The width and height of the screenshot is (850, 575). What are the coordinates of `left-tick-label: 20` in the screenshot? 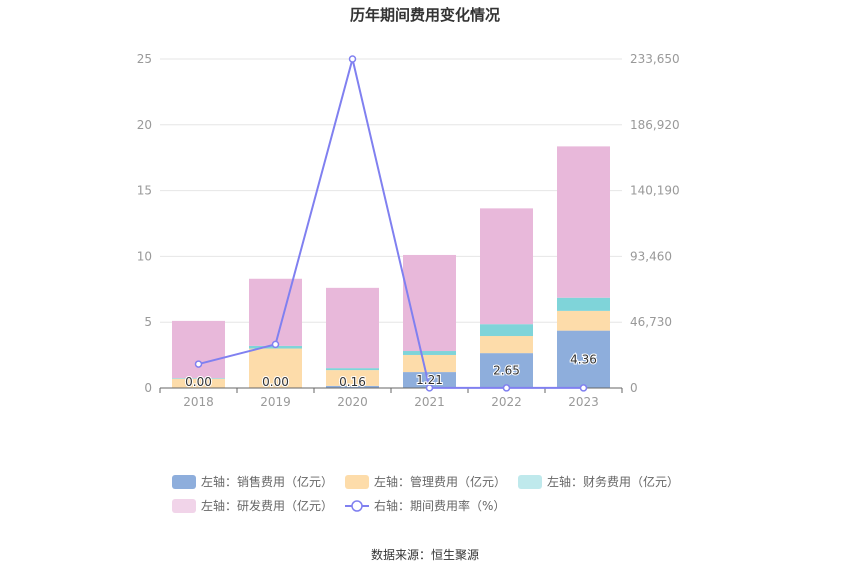 It's located at (144, 125).